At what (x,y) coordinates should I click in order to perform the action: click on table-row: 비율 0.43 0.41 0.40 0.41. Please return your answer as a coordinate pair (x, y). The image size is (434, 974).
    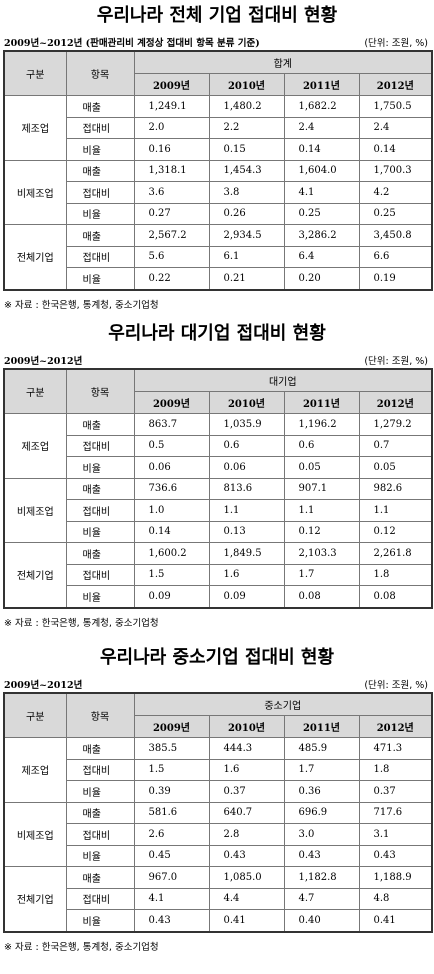
    Looking at the image, I should click on (218, 920).